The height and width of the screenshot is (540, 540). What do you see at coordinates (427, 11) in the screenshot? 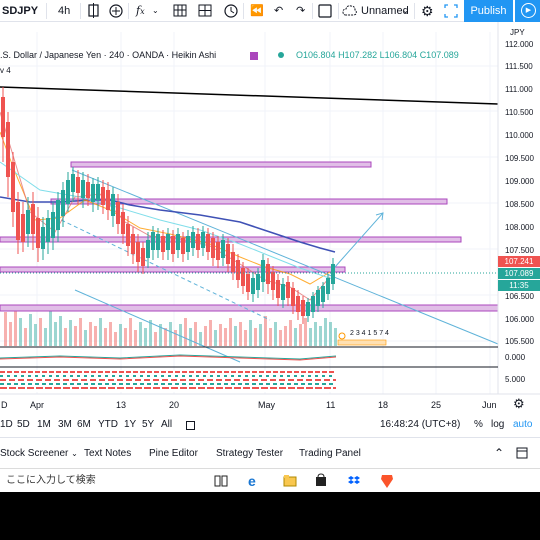
I see `gear-icon: ⚙` at bounding box center [427, 11].